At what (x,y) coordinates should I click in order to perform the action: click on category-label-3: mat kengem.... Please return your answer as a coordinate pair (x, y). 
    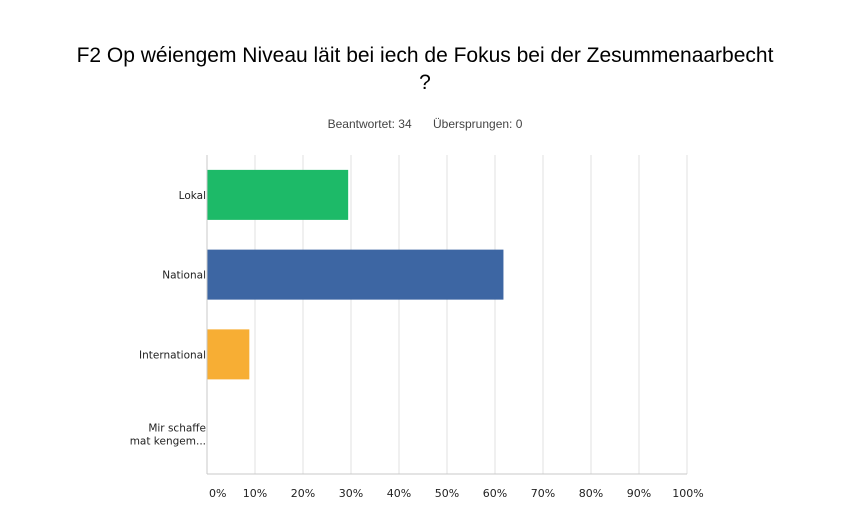
    Looking at the image, I should click on (168, 442).